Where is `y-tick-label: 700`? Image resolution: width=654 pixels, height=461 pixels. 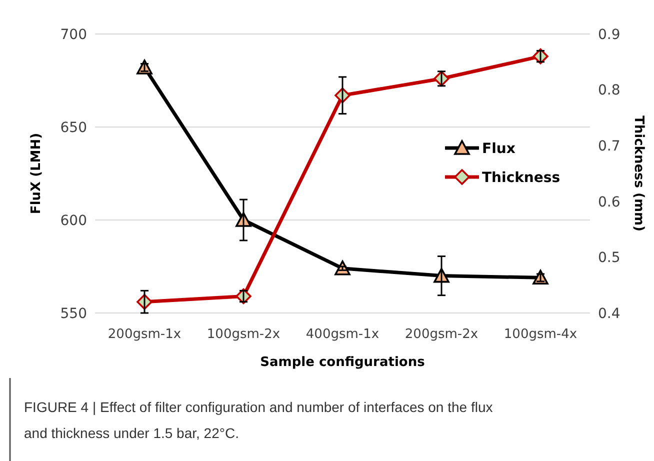
y-tick-label: 700 is located at coordinates (73, 34).